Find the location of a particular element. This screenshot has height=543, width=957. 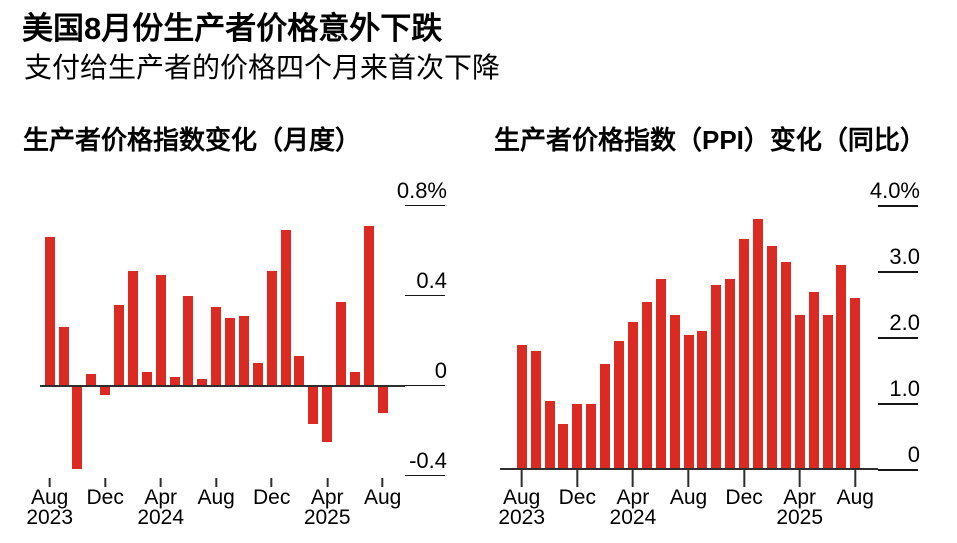

bar-oct-2023 is located at coordinates (77, 427).